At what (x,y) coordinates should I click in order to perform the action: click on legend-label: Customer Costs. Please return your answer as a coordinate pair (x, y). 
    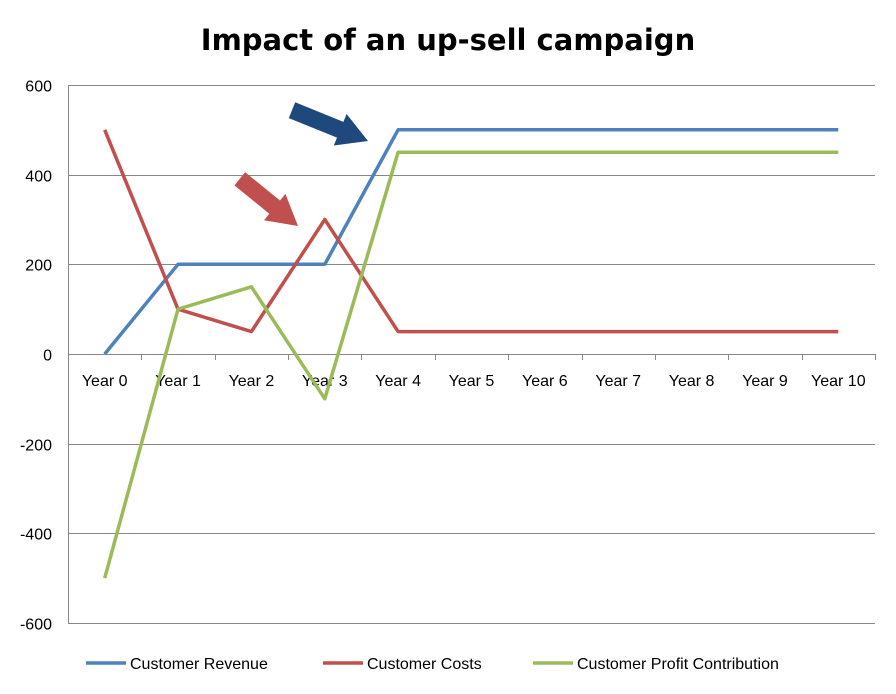
    Looking at the image, I should click on (424, 664).